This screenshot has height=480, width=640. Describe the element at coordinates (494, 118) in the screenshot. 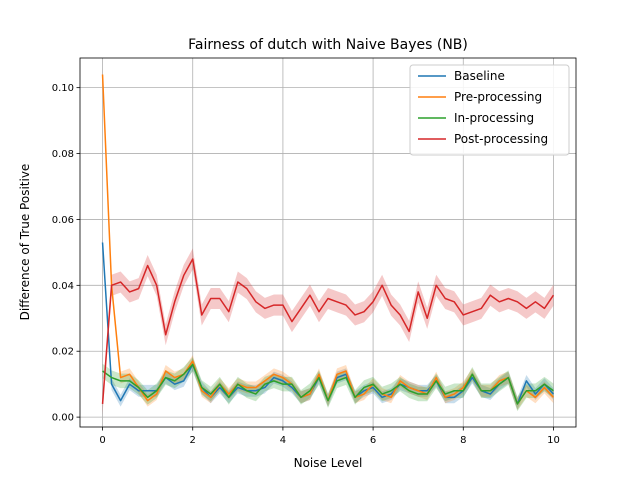

I see `legend-label: In-processing` at that location.